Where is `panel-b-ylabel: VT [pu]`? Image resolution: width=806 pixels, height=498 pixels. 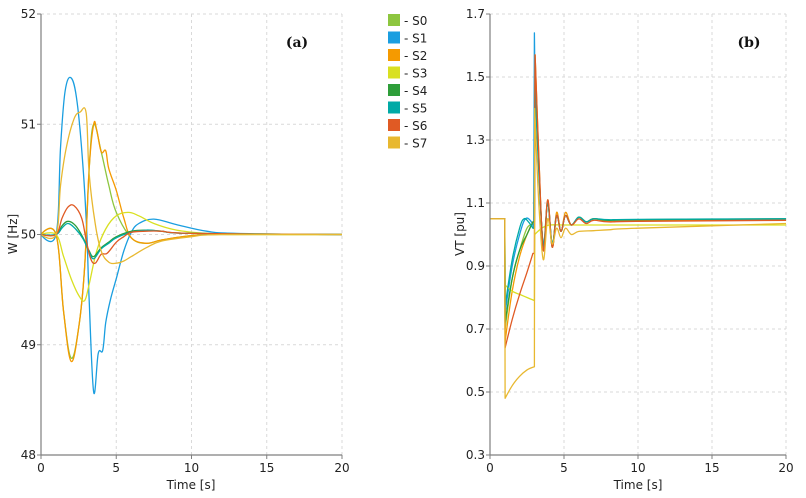 panel-b-ylabel: VT [pu] is located at coordinates (460, 234).